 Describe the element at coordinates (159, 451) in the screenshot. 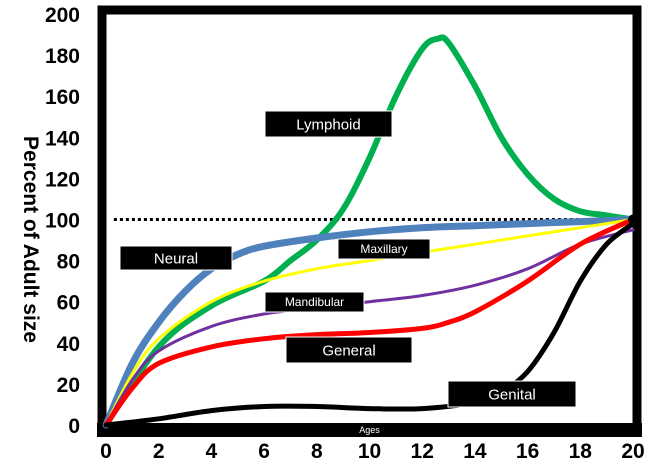

I see `x-tick-label: 2` at that location.